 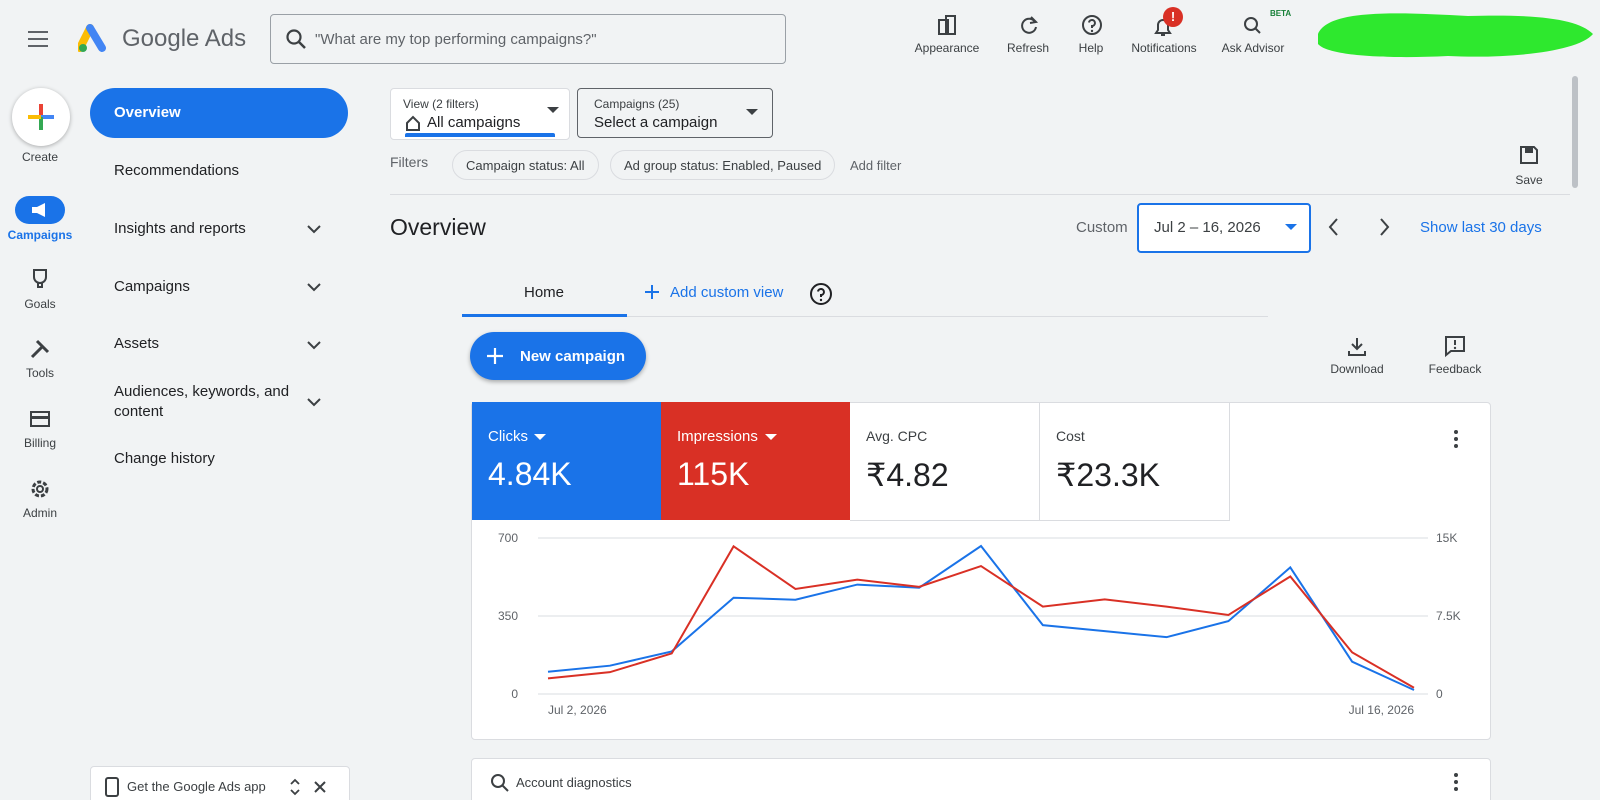 I want to click on rail-billing: Billing, so click(x=39, y=443).